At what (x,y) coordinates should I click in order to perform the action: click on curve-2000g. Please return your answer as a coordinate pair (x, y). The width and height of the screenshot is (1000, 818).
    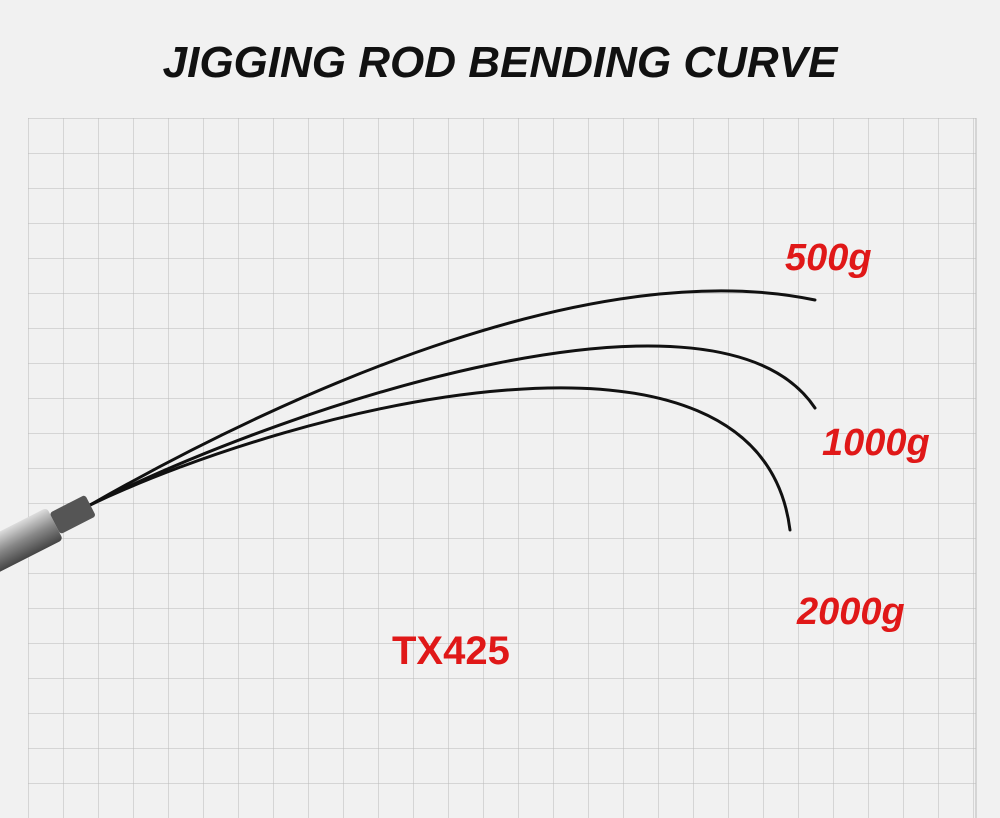
    Looking at the image, I should click on (440, 459).